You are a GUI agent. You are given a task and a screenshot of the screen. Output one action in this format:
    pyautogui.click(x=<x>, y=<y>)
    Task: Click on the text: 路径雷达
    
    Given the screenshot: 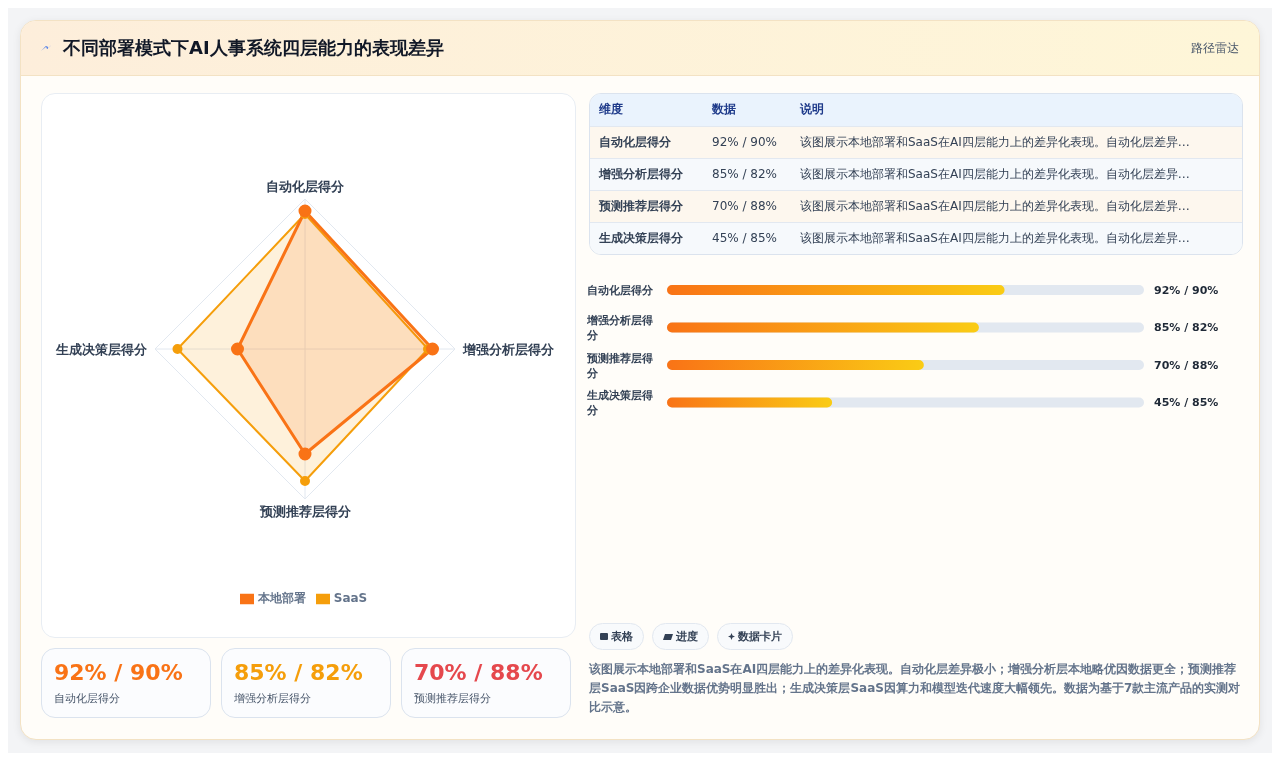 What is the action you would take?
    pyautogui.click(x=1215, y=48)
    